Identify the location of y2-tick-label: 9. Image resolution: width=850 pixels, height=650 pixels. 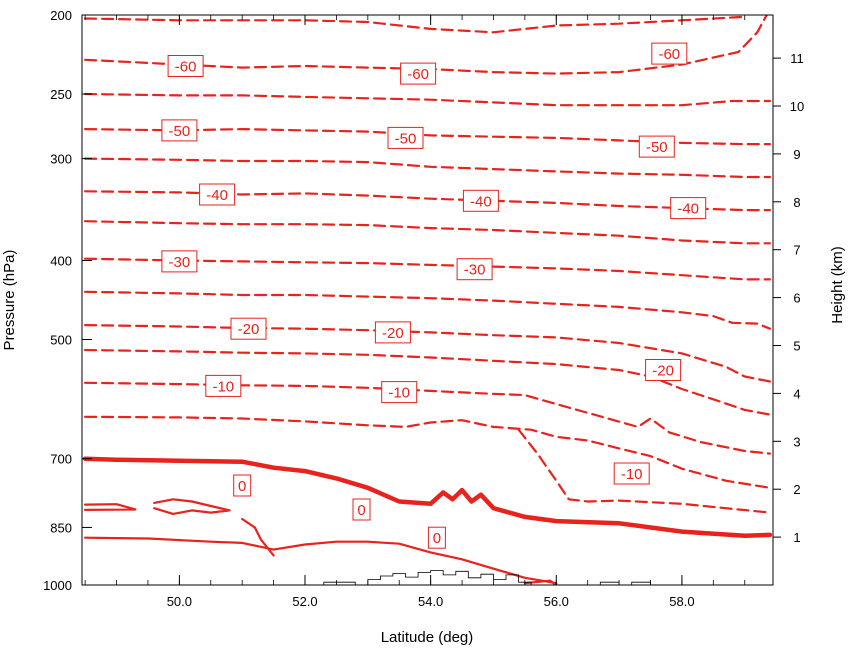
(796, 154).